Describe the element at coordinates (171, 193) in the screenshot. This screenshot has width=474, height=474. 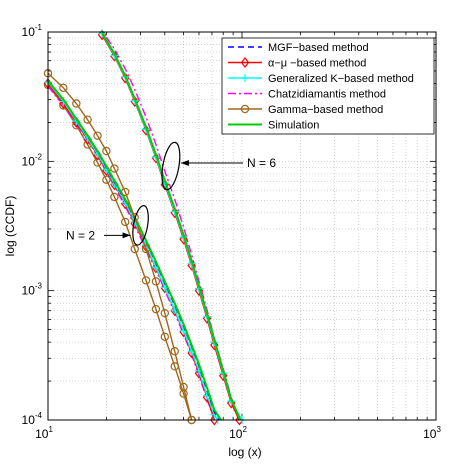
I see `annotations: N = 6 N = 2` at that location.